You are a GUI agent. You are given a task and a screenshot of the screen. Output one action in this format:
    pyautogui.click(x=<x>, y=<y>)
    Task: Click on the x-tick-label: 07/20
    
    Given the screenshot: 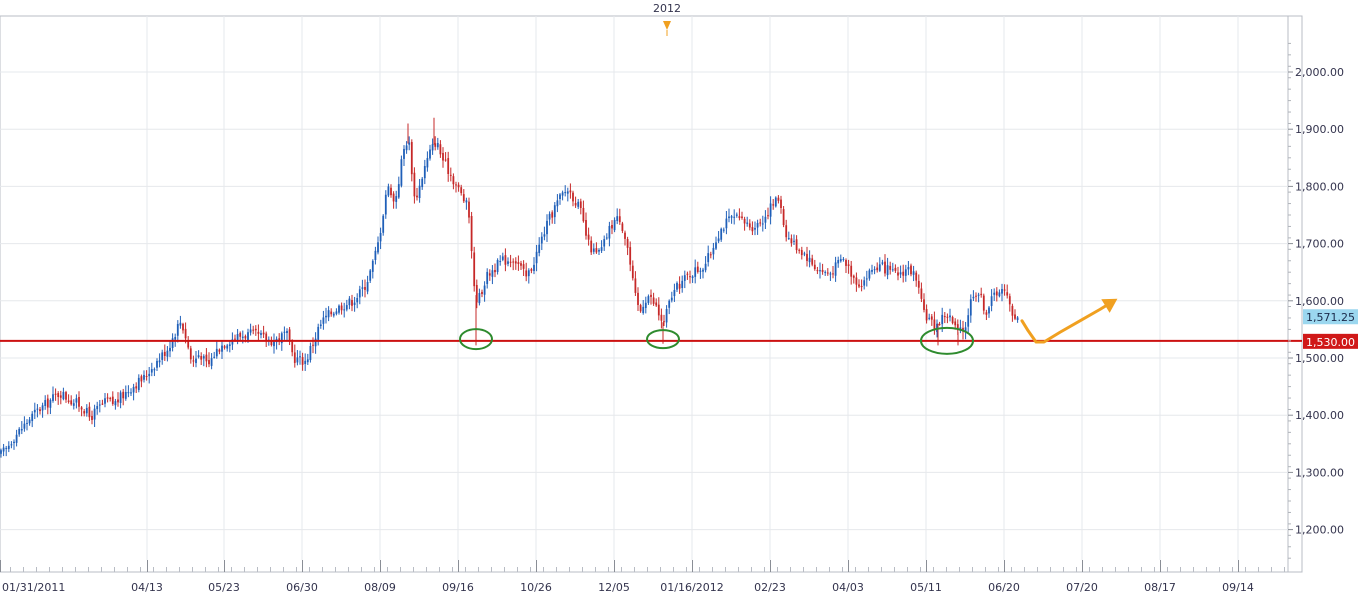 What is the action you would take?
    pyautogui.click(x=1082, y=587)
    